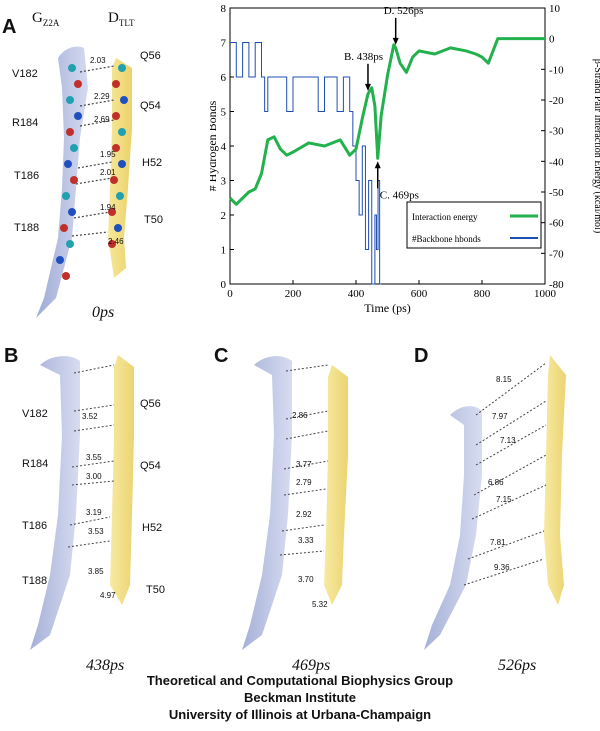 The image size is (600, 731). What do you see at coordinates (363, 57) in the screenshot?
I see `annotation-label: B. 438ps` at bounding box center [363, 57].